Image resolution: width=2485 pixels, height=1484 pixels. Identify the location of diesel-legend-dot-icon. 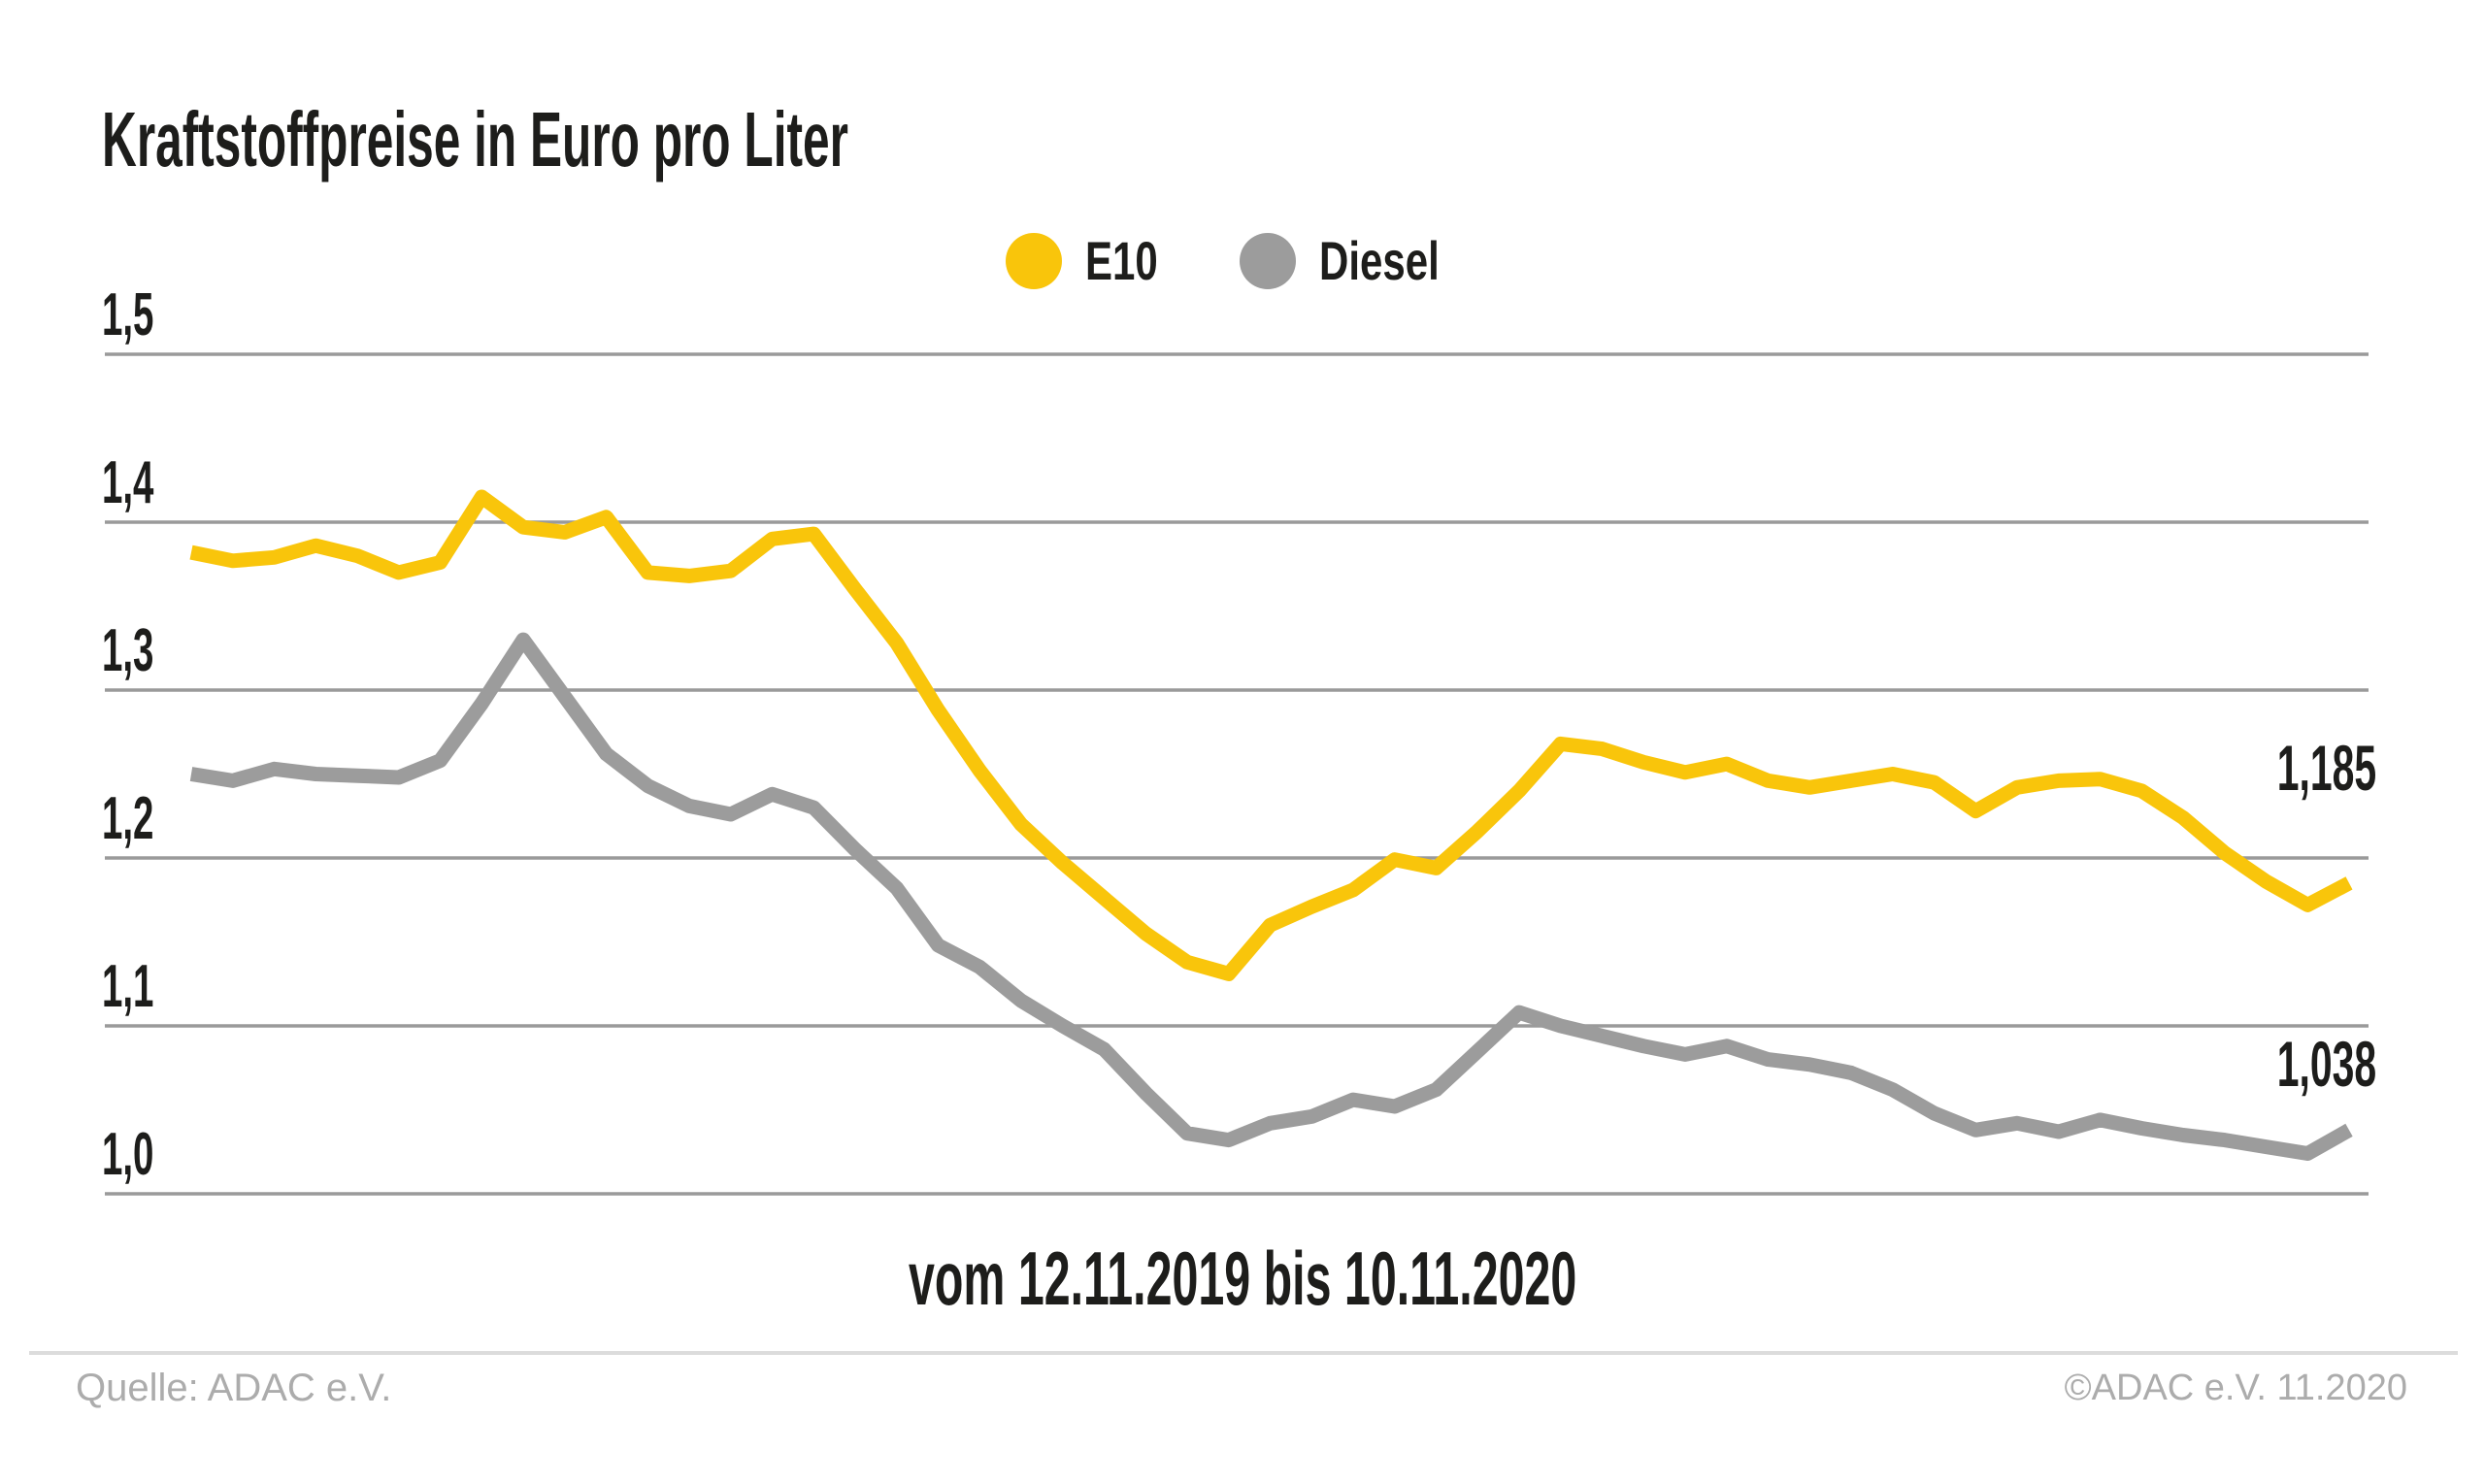
(1268, 261).